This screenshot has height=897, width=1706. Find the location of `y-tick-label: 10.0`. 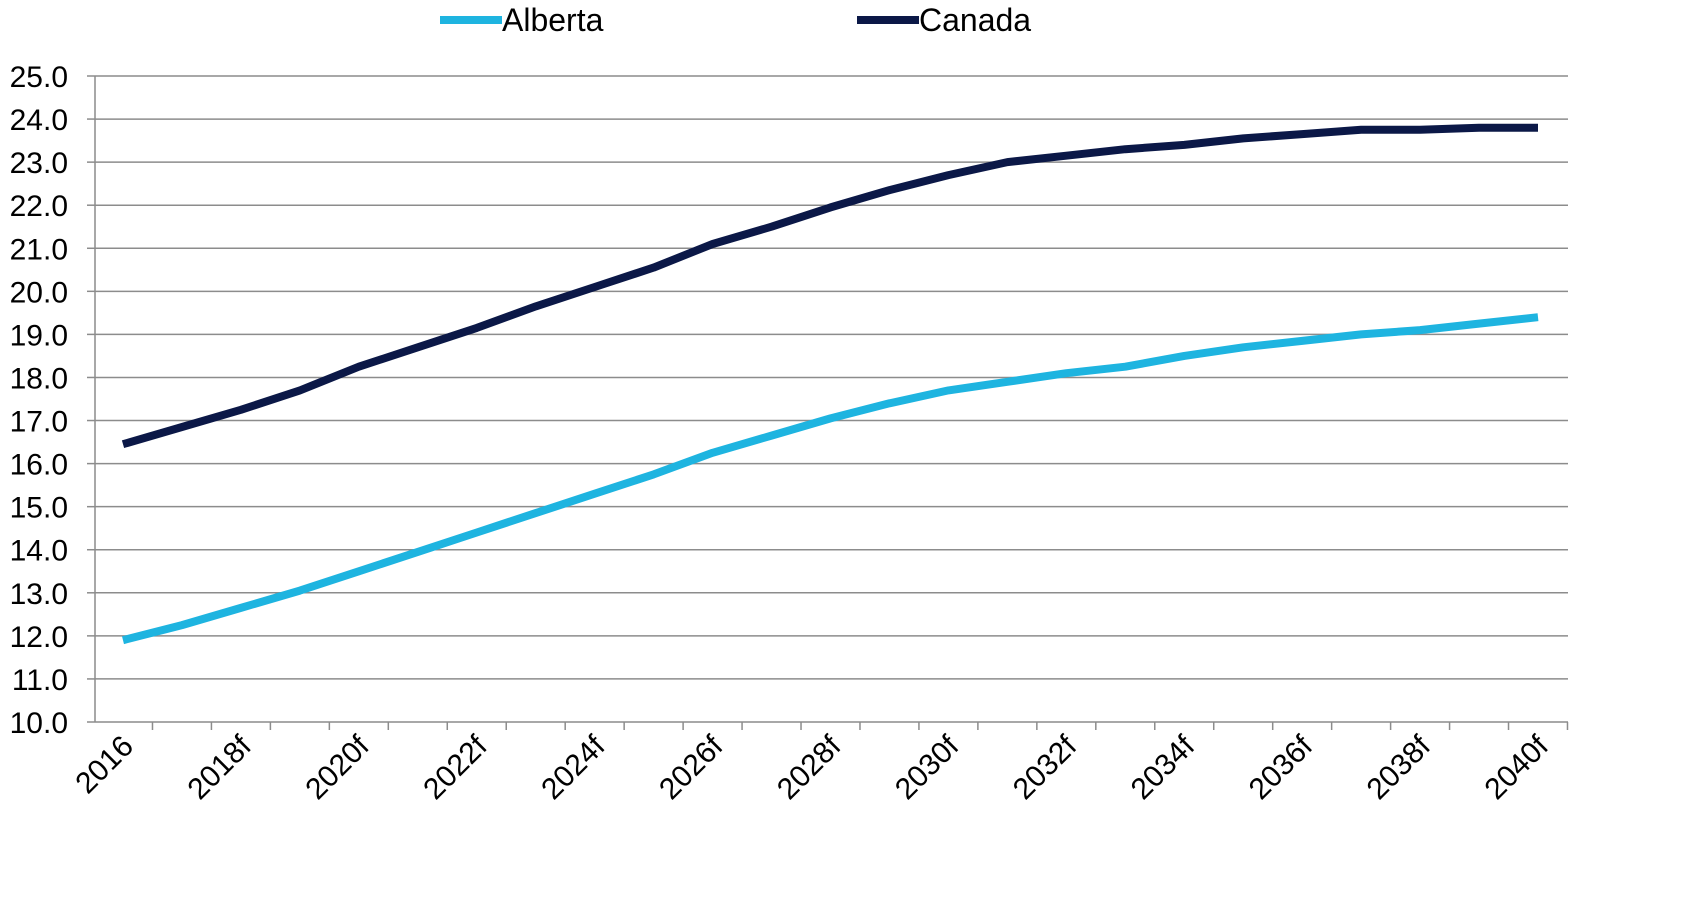

y-tick-label: 10.0 is located at coordinates (39, 723).